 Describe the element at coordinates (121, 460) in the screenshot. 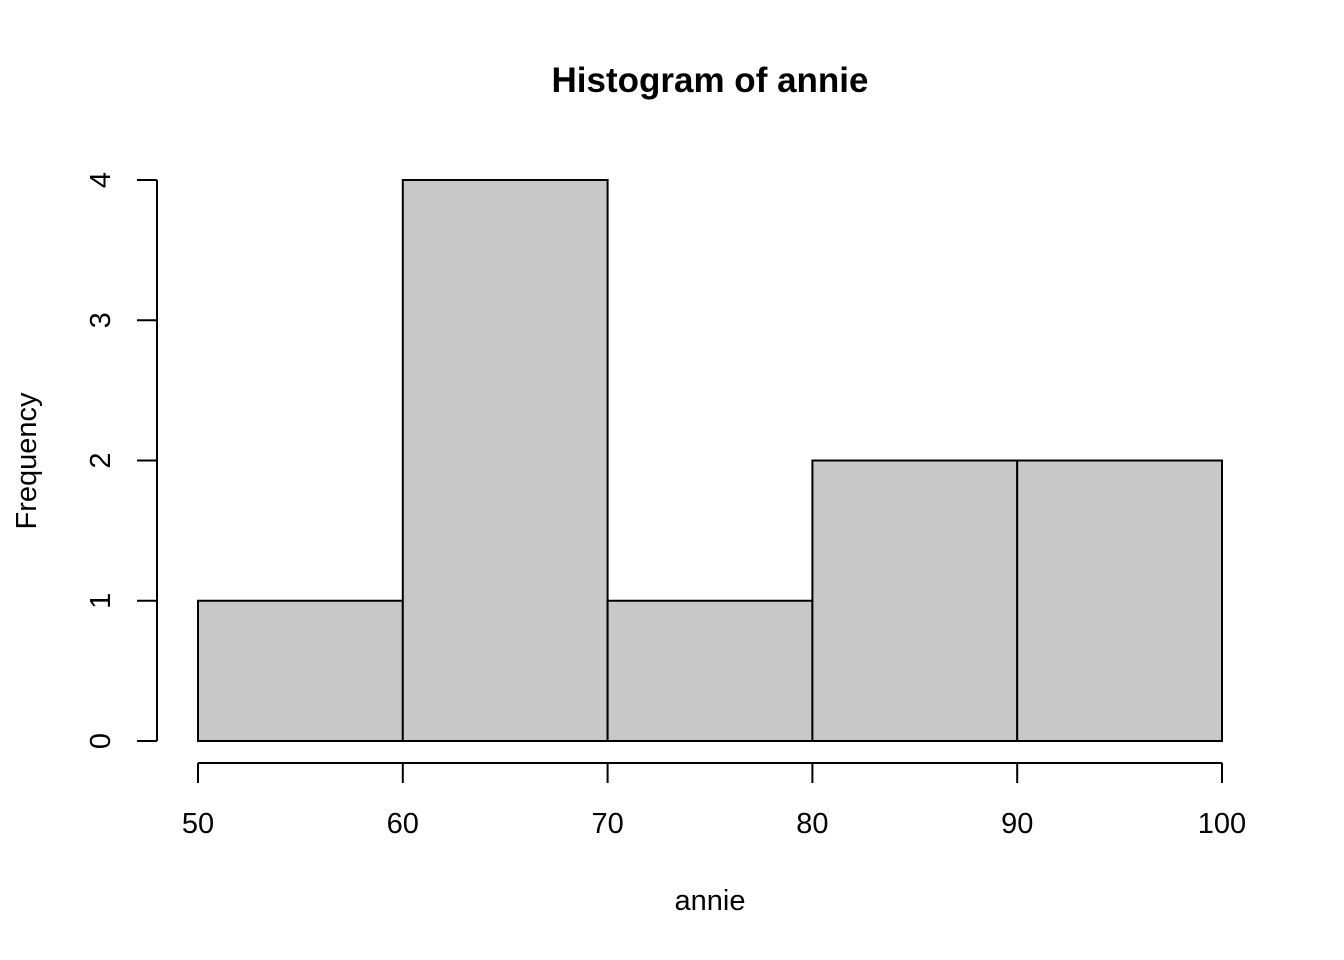

I see `y-axis: 0 1 2 3 4` at that location.